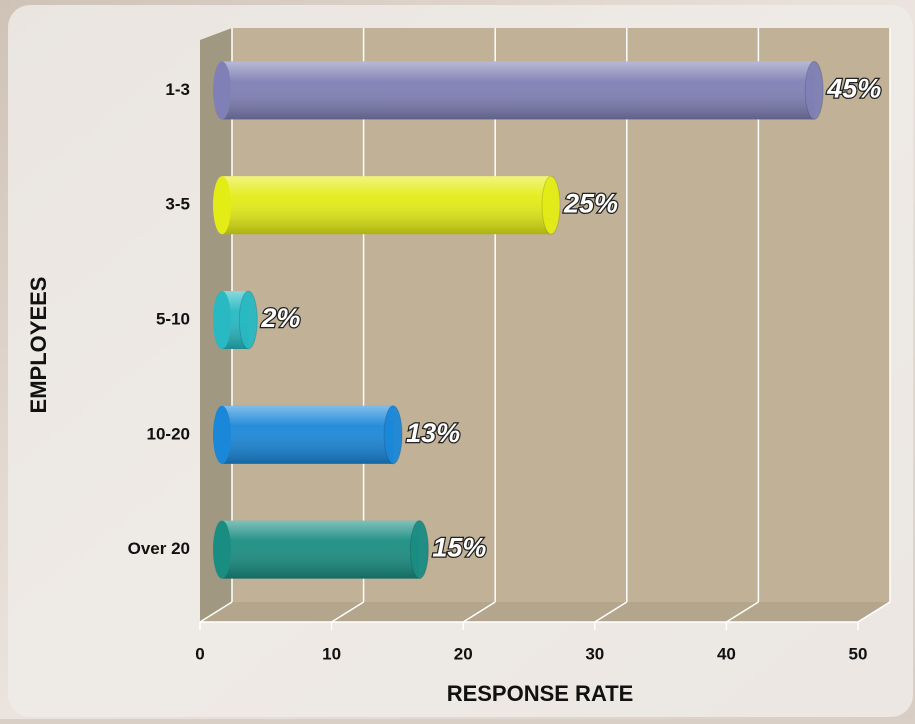  Describe the element at coordinates (853, 89) in the screenshot. I see `value-label: 45%` at that location.